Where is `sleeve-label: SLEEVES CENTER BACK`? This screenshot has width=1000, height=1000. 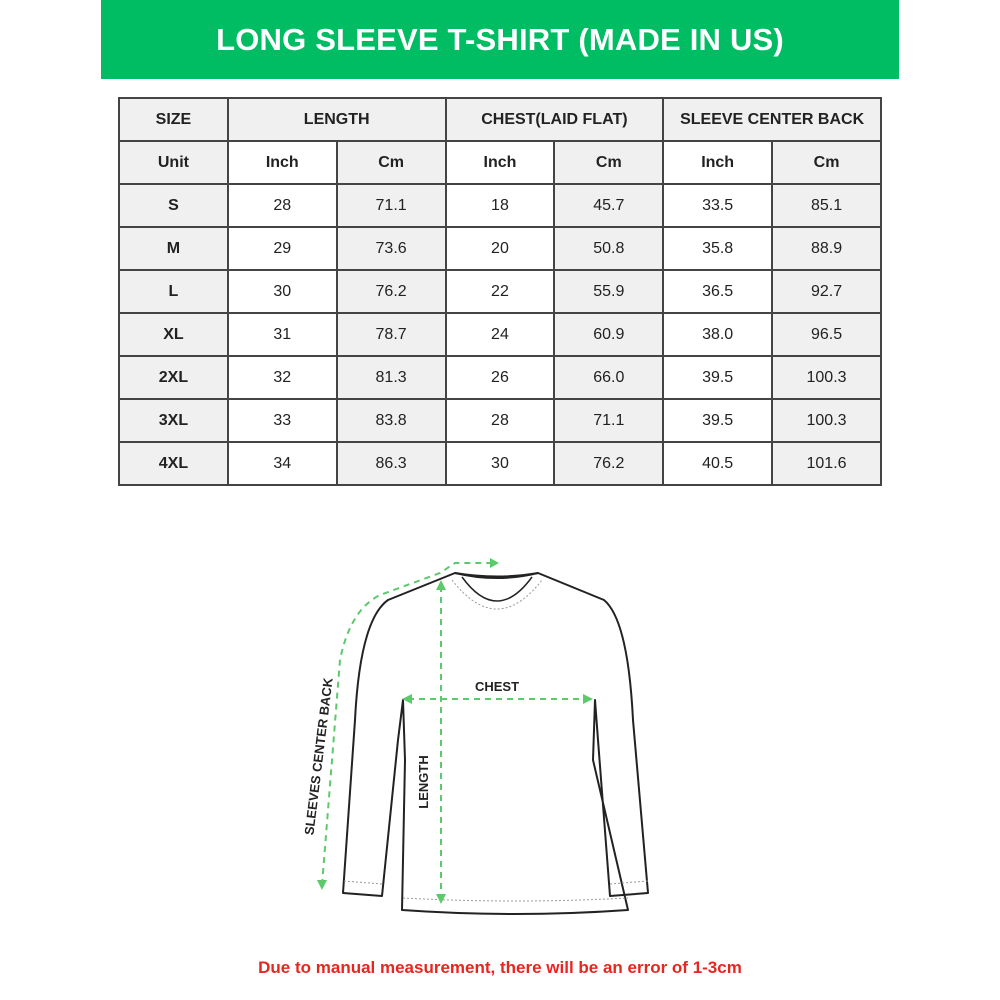 sleeve-label: SLEEVES CENTER BACK is located at coordinates (318, 755).